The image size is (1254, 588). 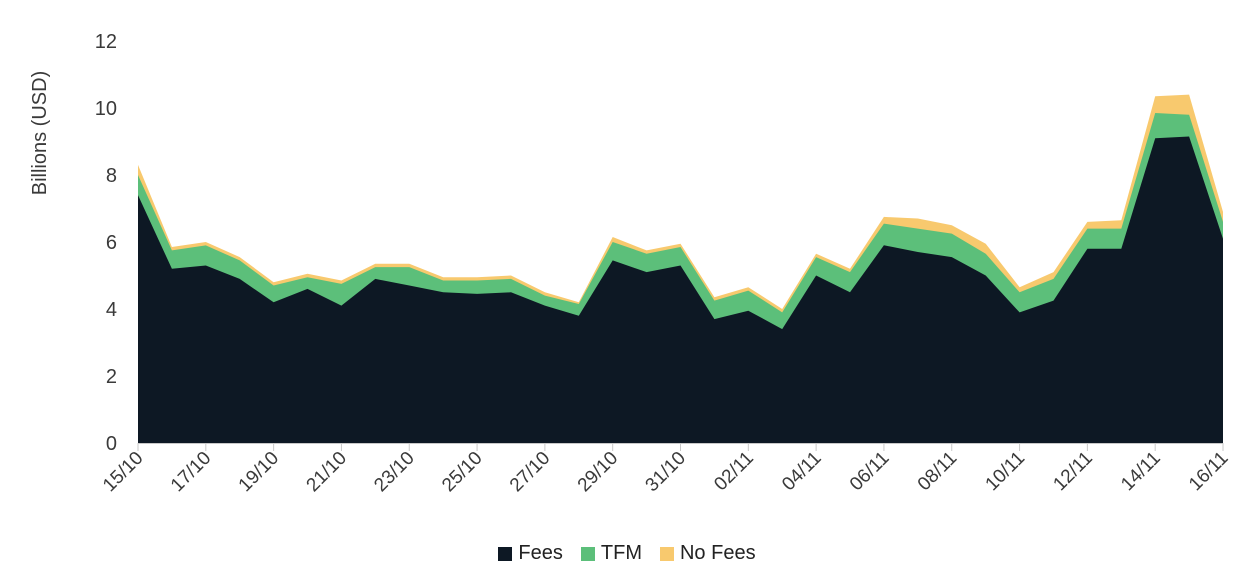 I want to click on x-tick-label: 21/10, so click(x=327, y=472).